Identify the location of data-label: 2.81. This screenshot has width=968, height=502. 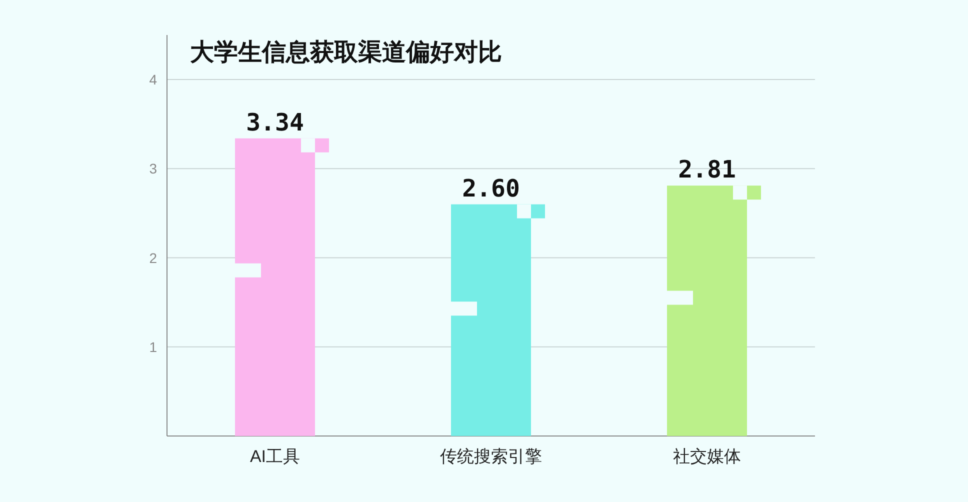
(707, 170).